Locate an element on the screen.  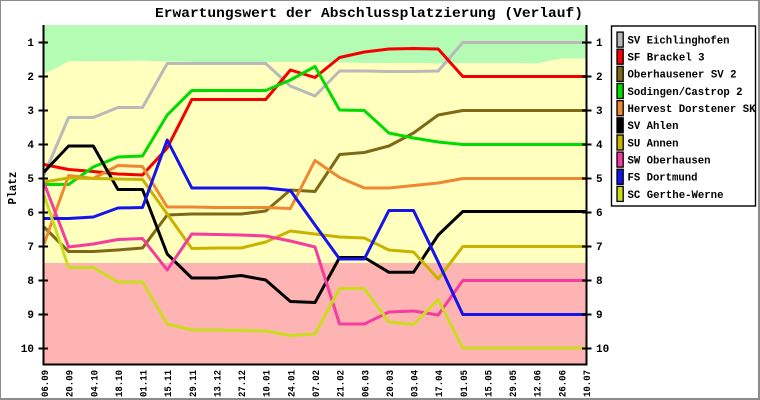
svg-text: SV Ahlen is located at coordinates (653, 127).